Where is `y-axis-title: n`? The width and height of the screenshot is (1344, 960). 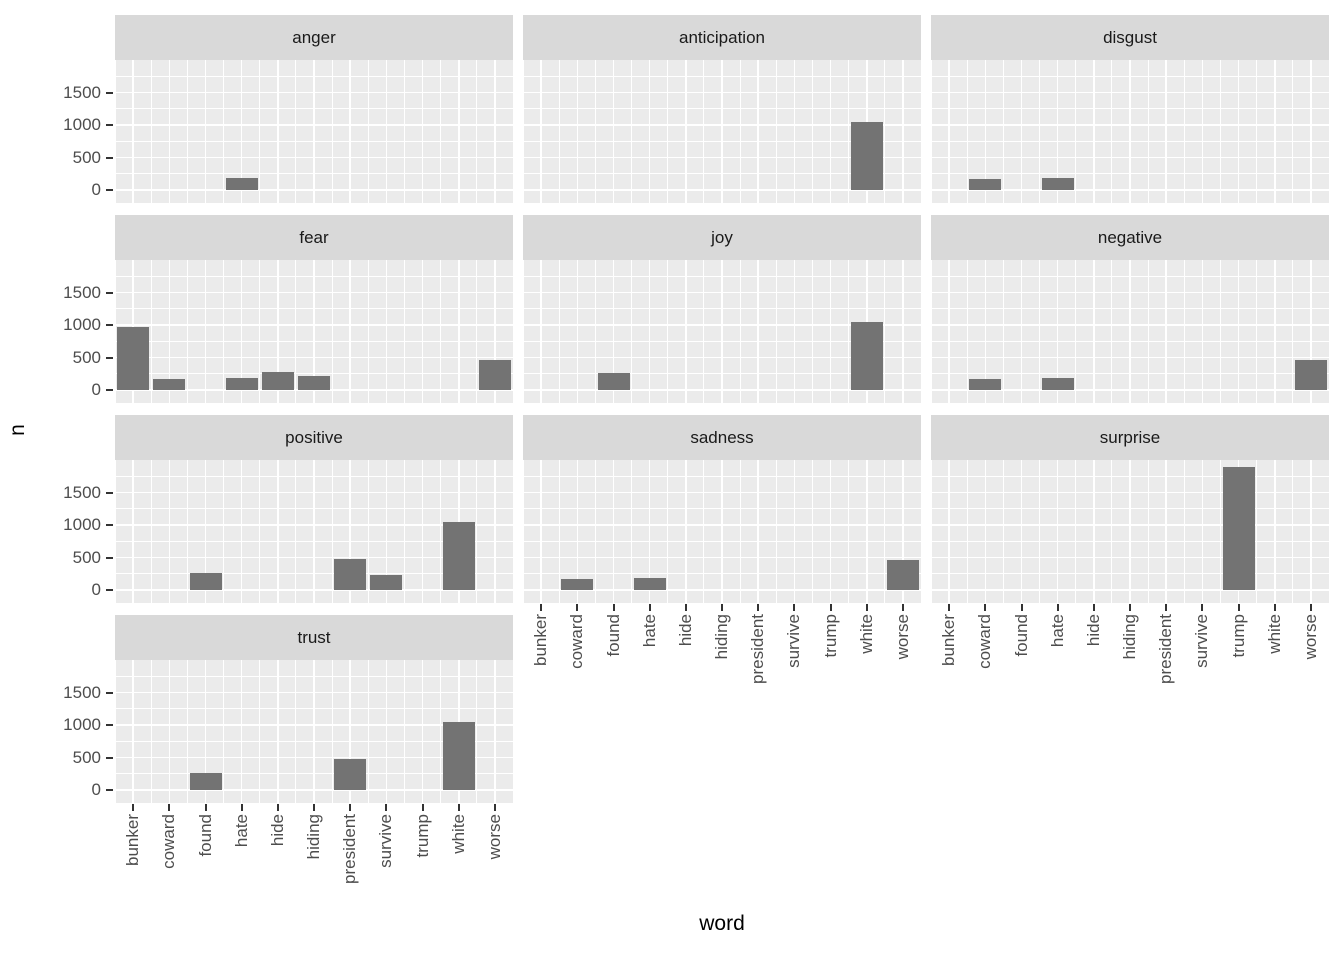
y-axis-title: n is located at coordinates (17, 430).